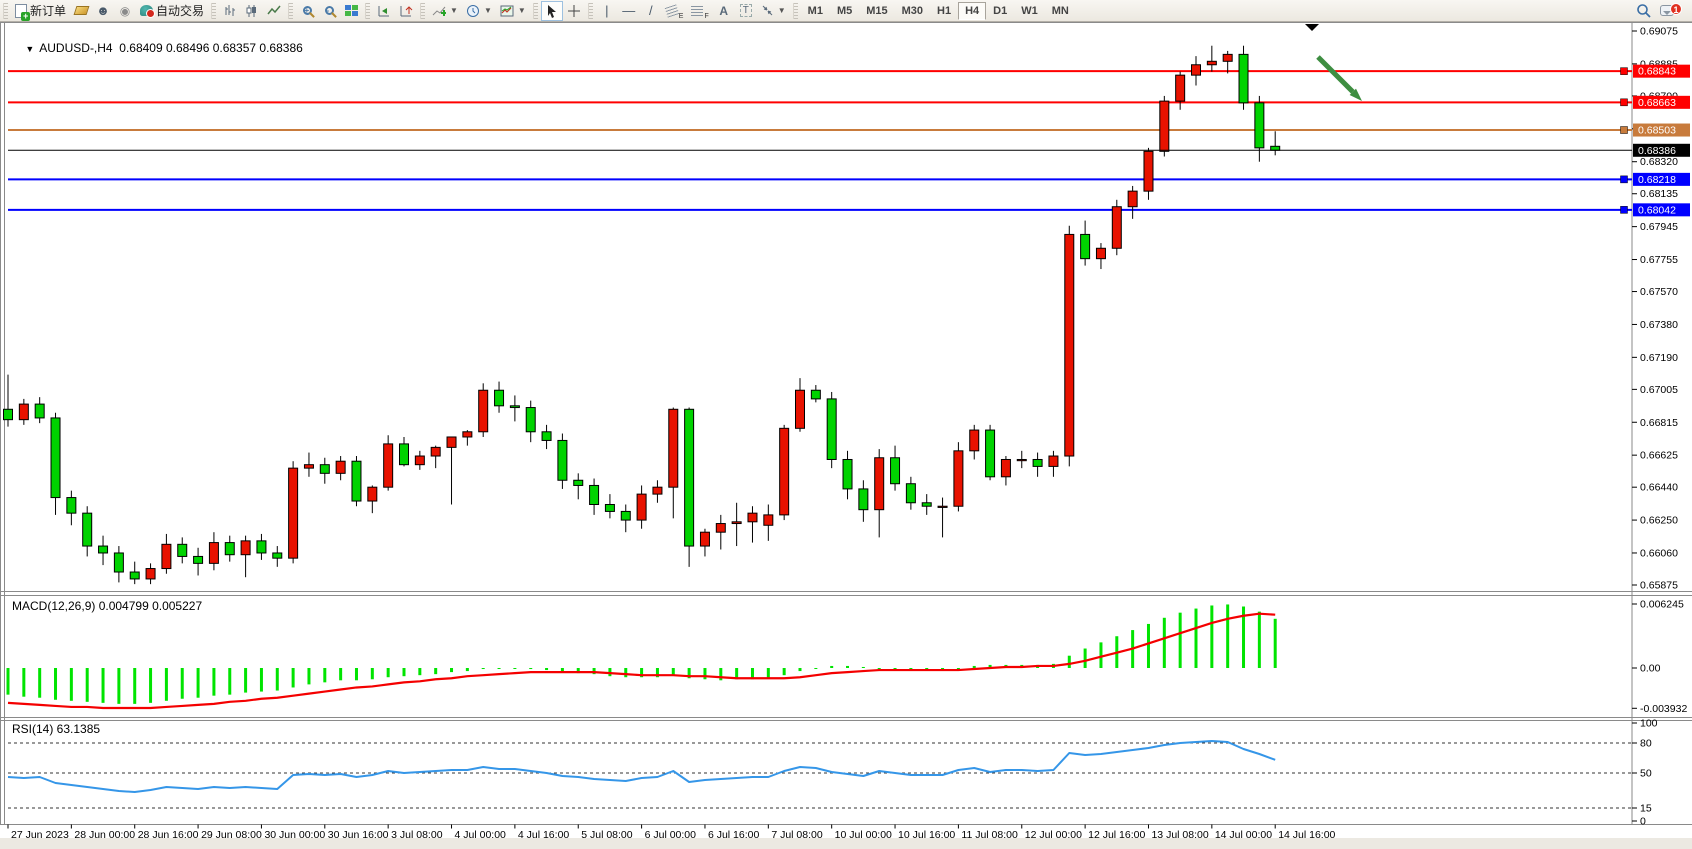 The height and width of the screenshot is (849, 1692). I want to click on tile-windows-button, so click(351, 11).